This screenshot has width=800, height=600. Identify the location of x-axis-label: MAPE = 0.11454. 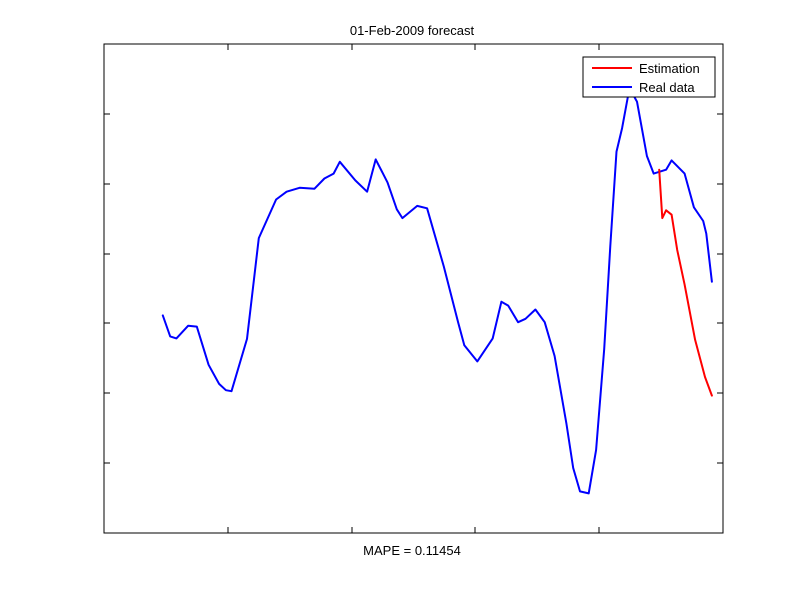
(412, 550).